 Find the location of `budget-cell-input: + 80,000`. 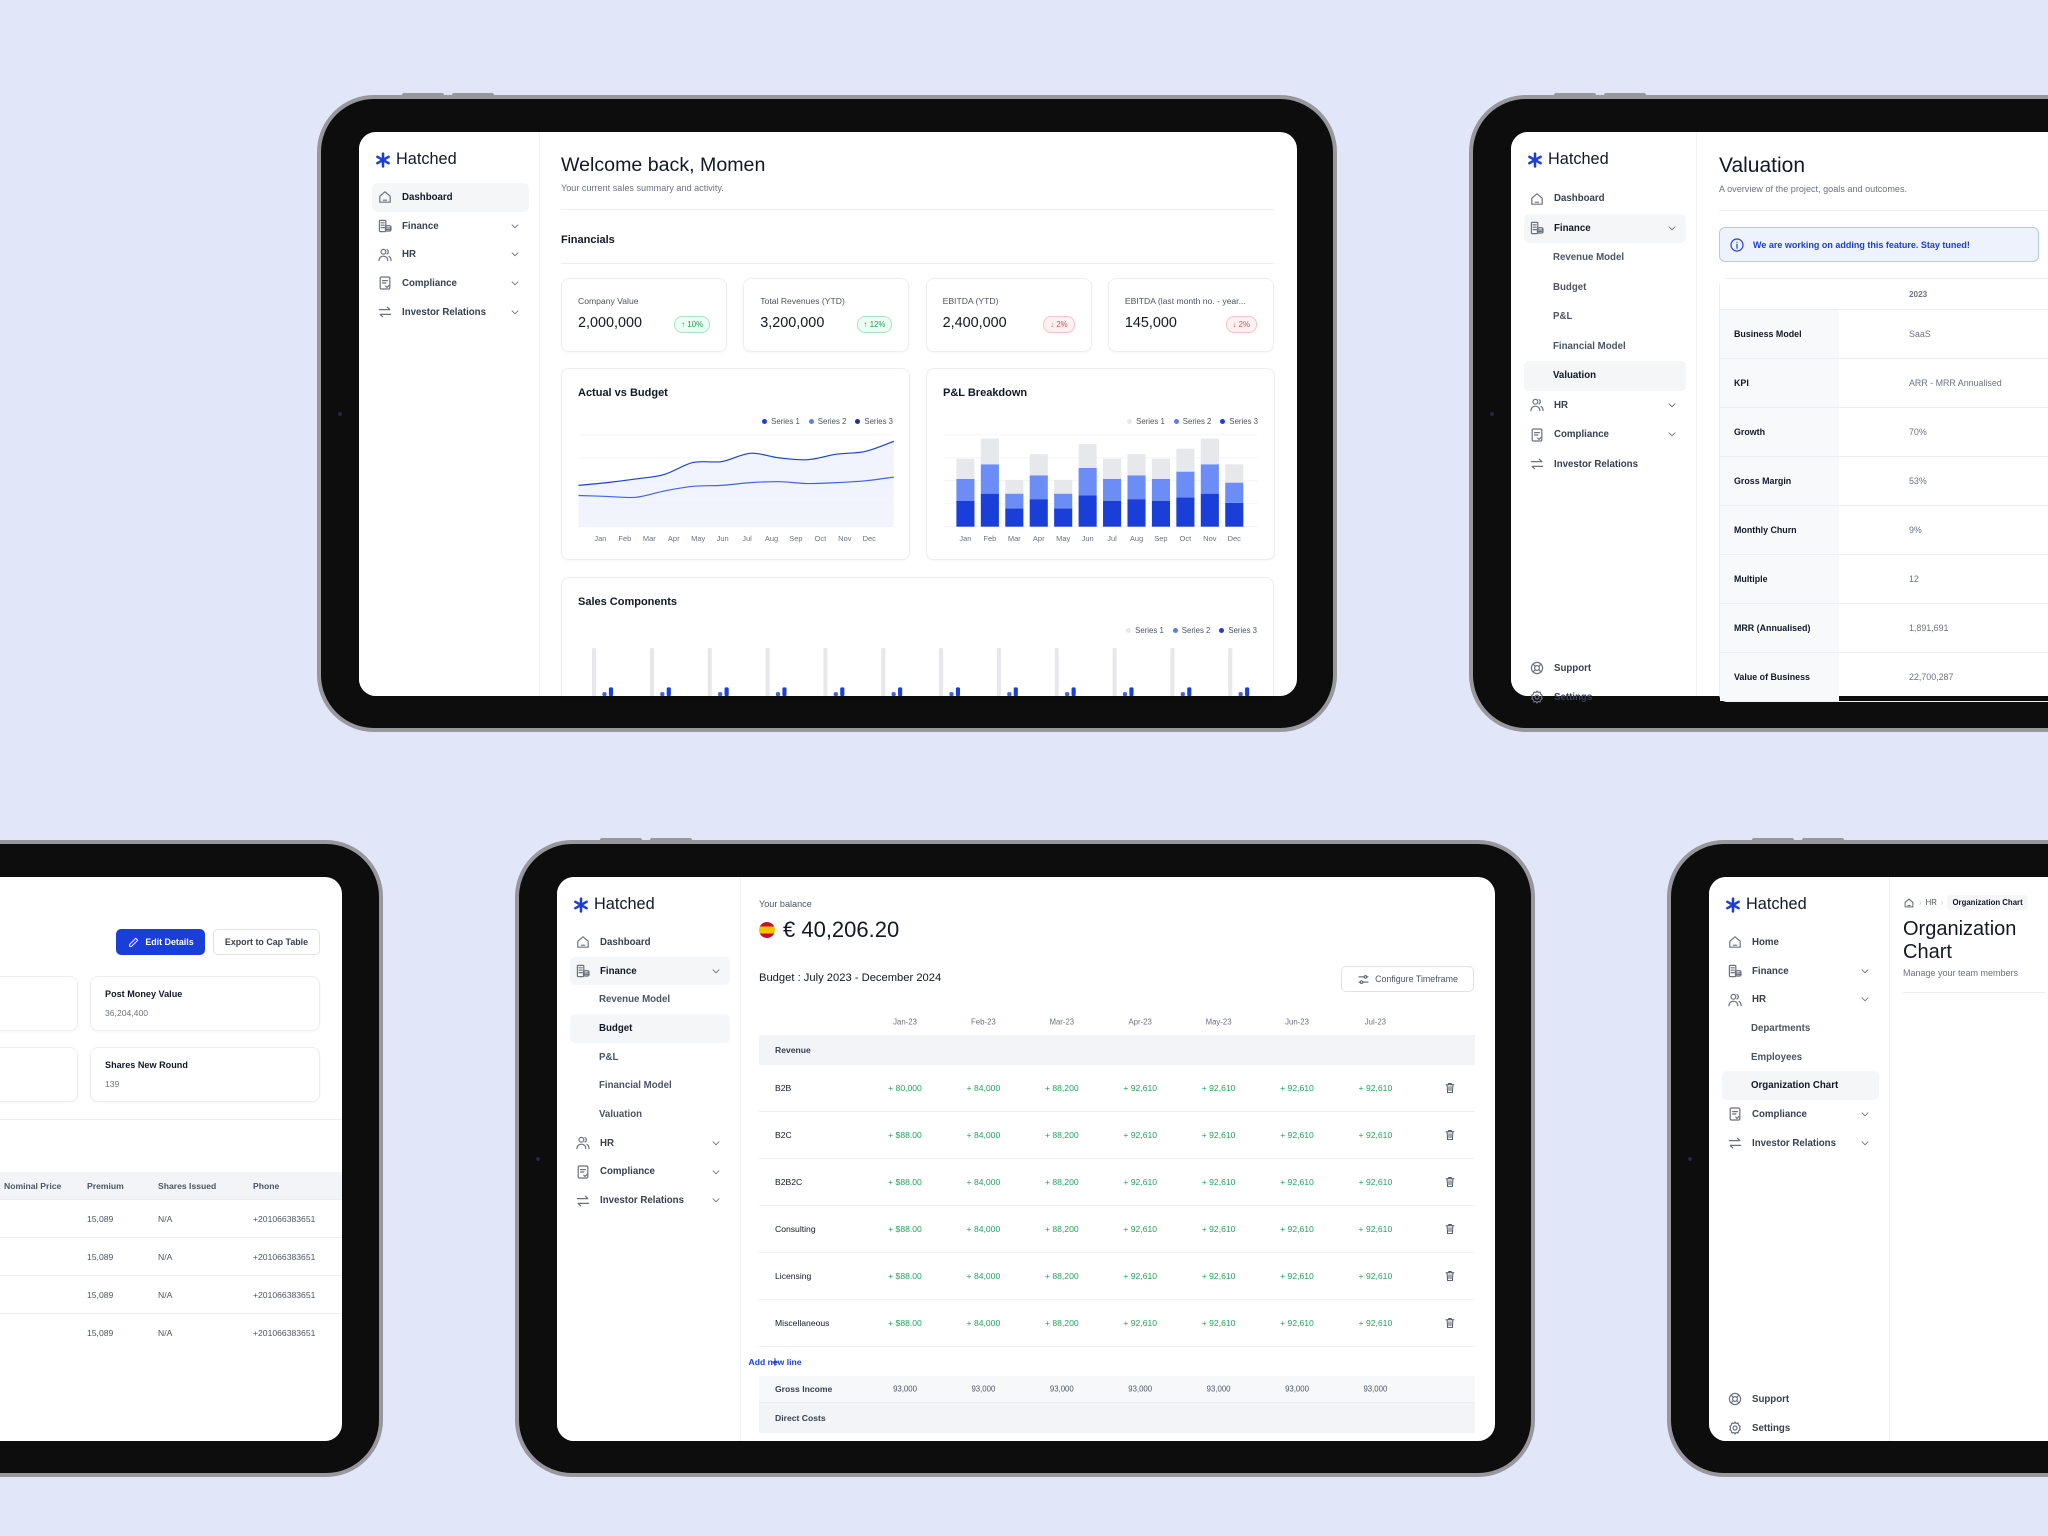

budget-cell-input: + 80,000 is located at coordinates (905, 1088).